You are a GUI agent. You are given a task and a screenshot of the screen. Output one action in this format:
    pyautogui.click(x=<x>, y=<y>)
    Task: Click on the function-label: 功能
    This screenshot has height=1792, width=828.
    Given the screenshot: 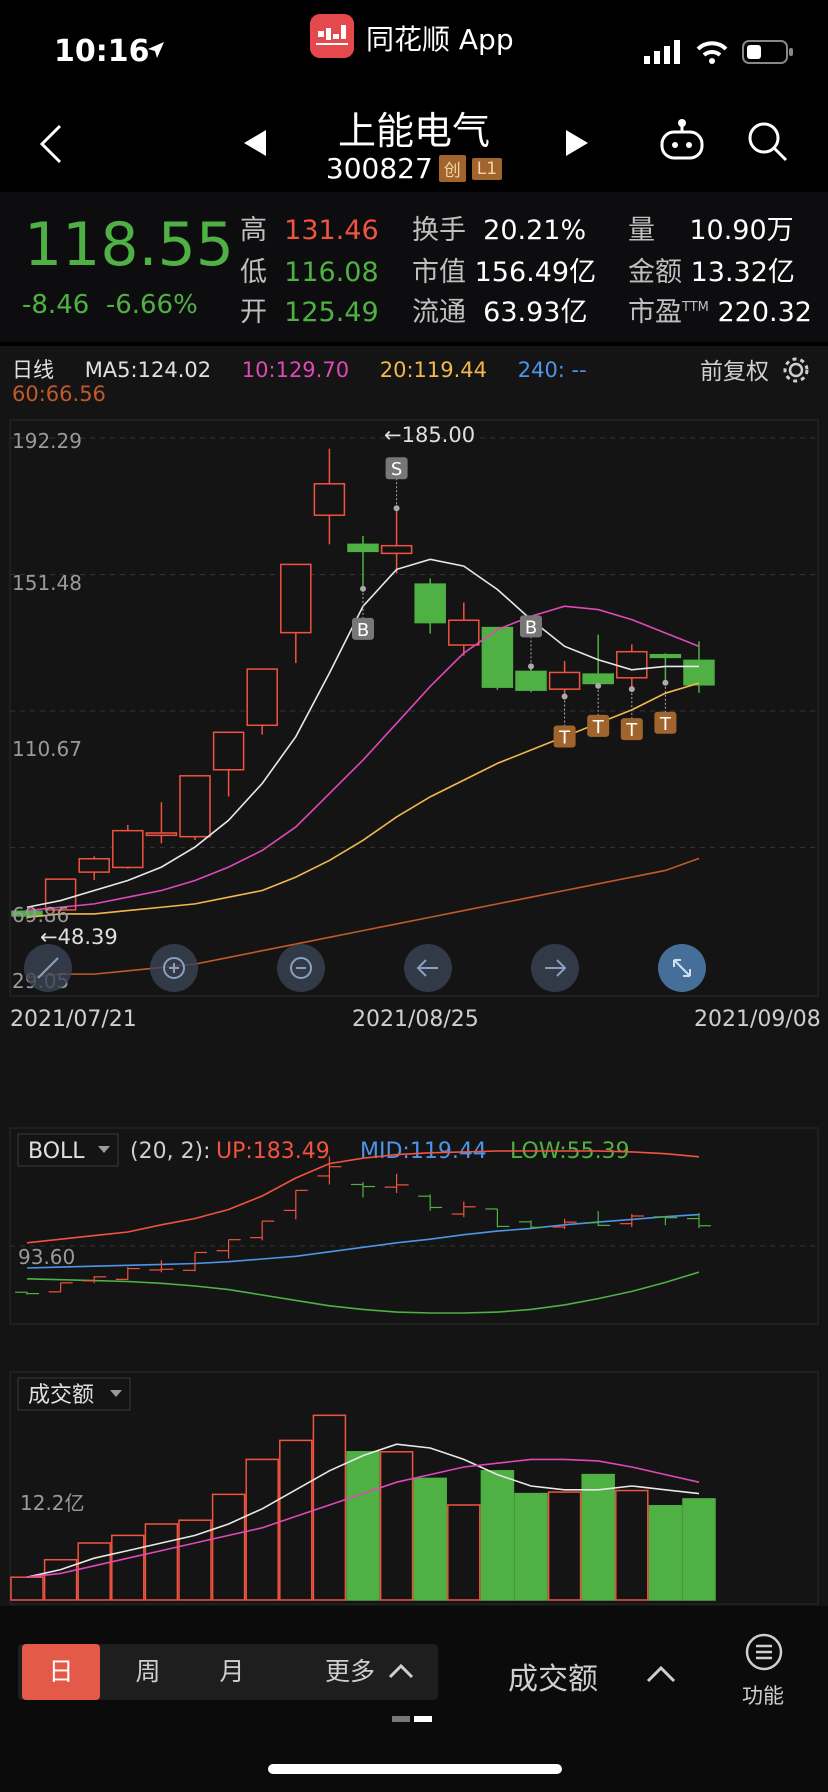 What is the action you would take?
    pyautogui.click(x=763, y=1696)
    